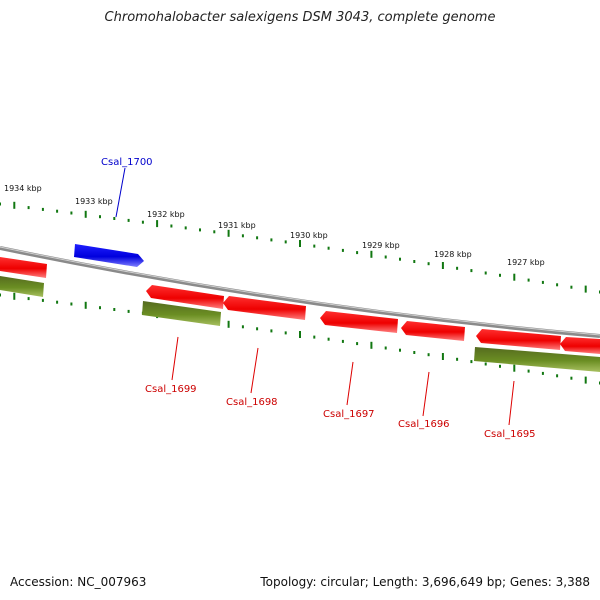  Describe the element at coordinates (526, 262) in the screenshot. I see `kbp-label: 1927 kbp` at that location.